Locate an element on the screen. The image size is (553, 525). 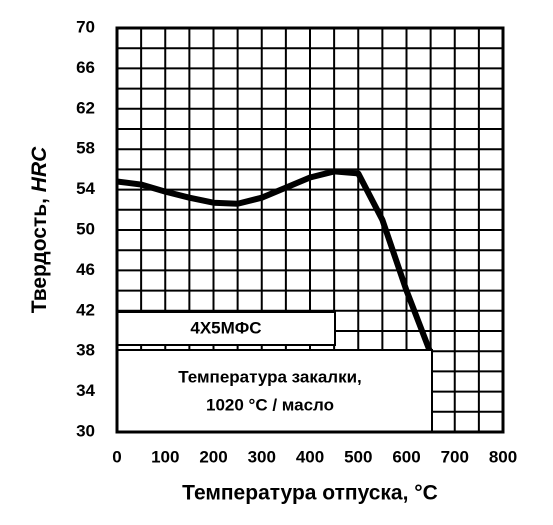
annotation: 4Х5МФС is located at coordinates (225, 327).